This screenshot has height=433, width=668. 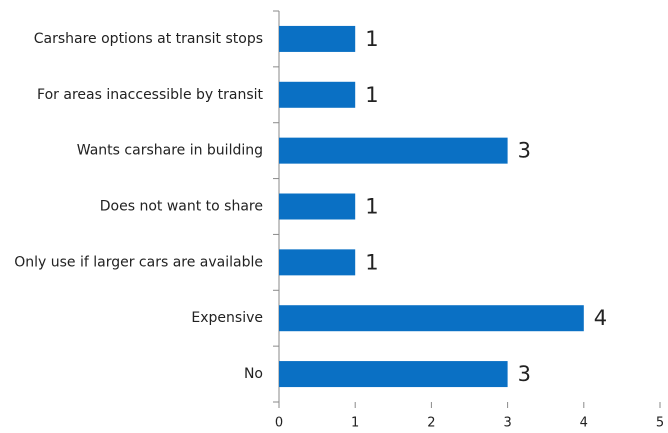 What do you see at coordinates (170, 151) in the screenshot?
I see `y-tick-label: Wants carshare in building` at bounding box center [170, 151].